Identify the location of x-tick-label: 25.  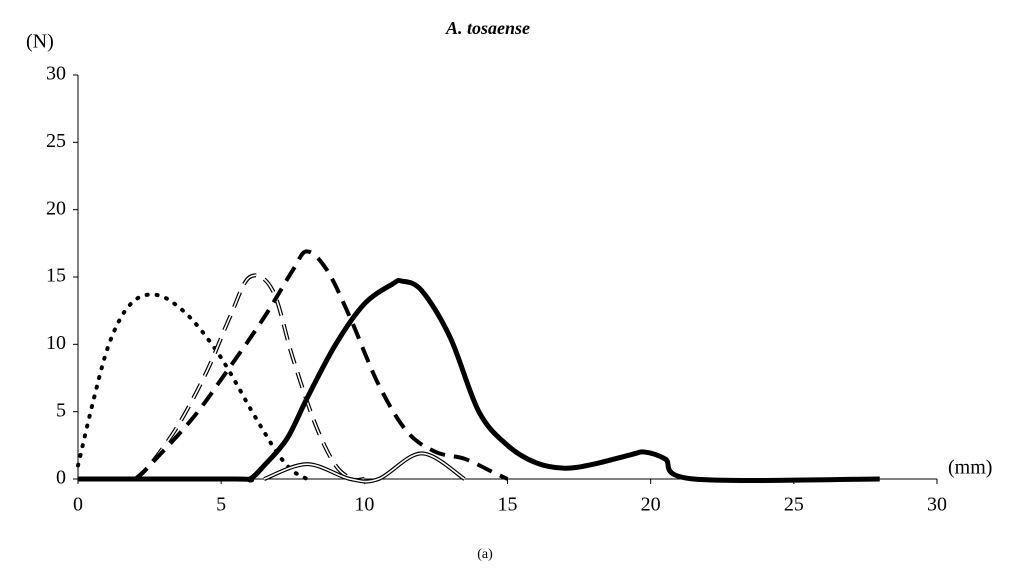
(794, 505).